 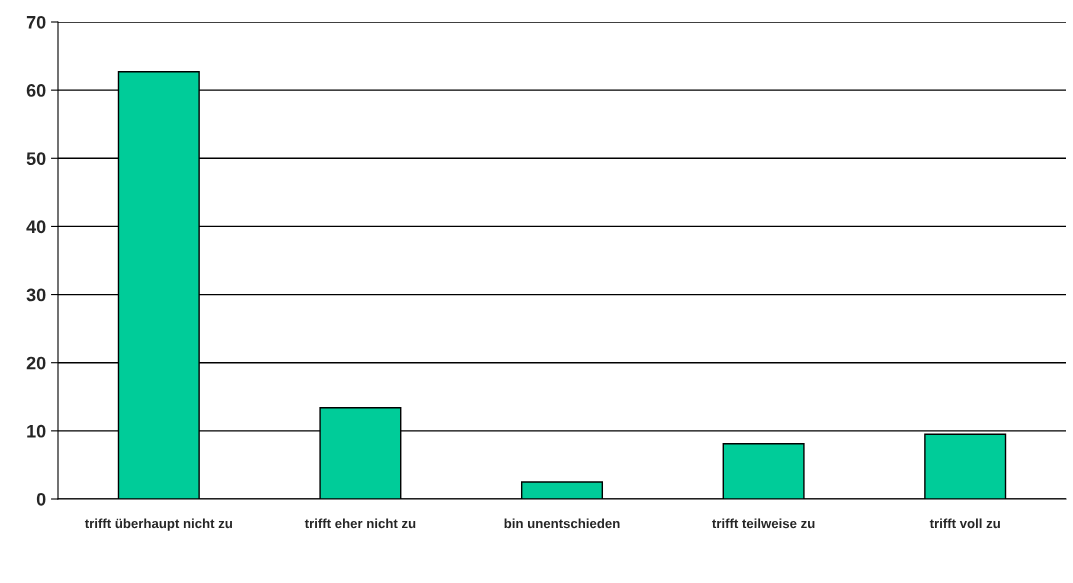 What do you see at coordinates (36, 90) in the screenshot?
I see `y-tick-label: 60` at bounding box center [36, 90].